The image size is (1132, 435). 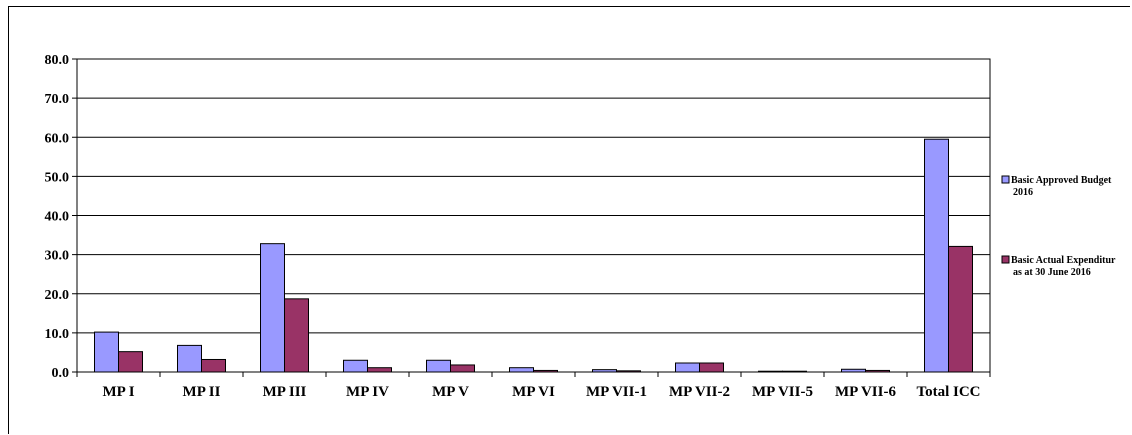 I want to click on y-tick-label: 80.0, so click(x=57, y=60).